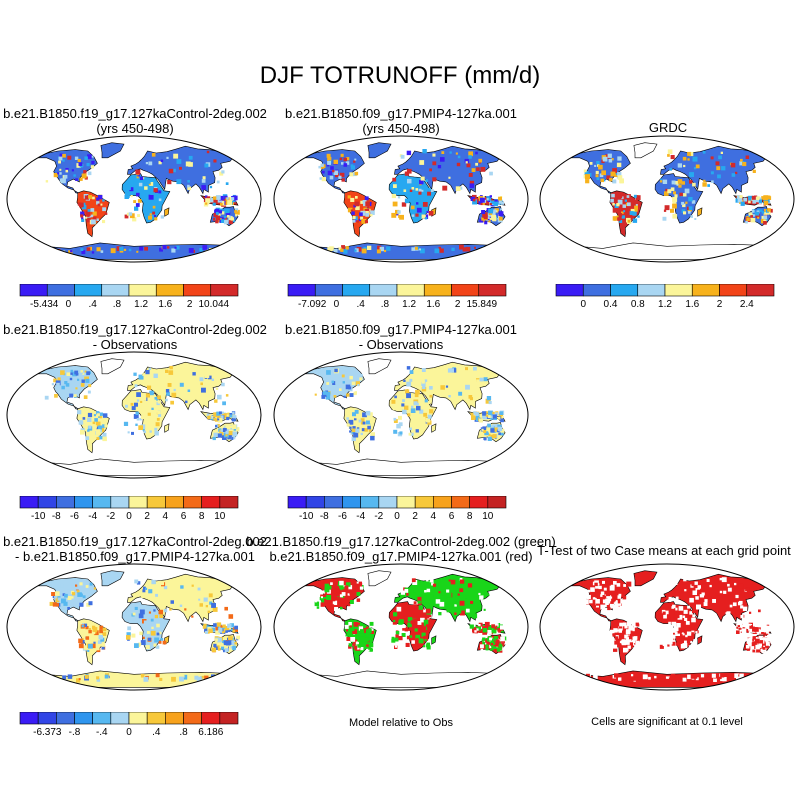  What do you see at coordinates (482, 303) in the screenshot?
I see `colorbar-tick-label: 15.849` at bounding box center [482, 303].